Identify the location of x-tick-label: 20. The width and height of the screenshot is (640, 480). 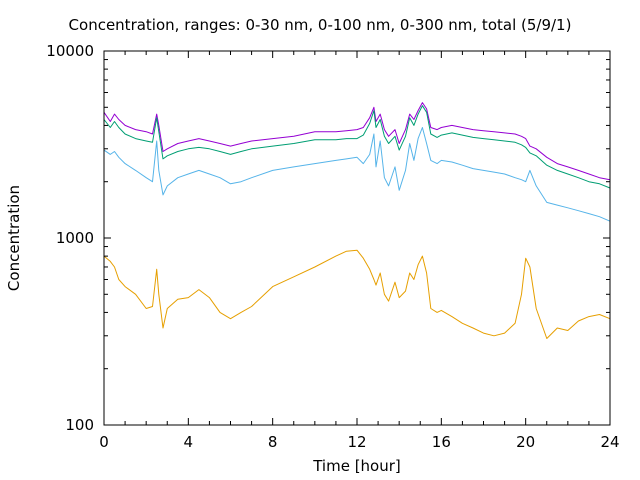
(525, 442).